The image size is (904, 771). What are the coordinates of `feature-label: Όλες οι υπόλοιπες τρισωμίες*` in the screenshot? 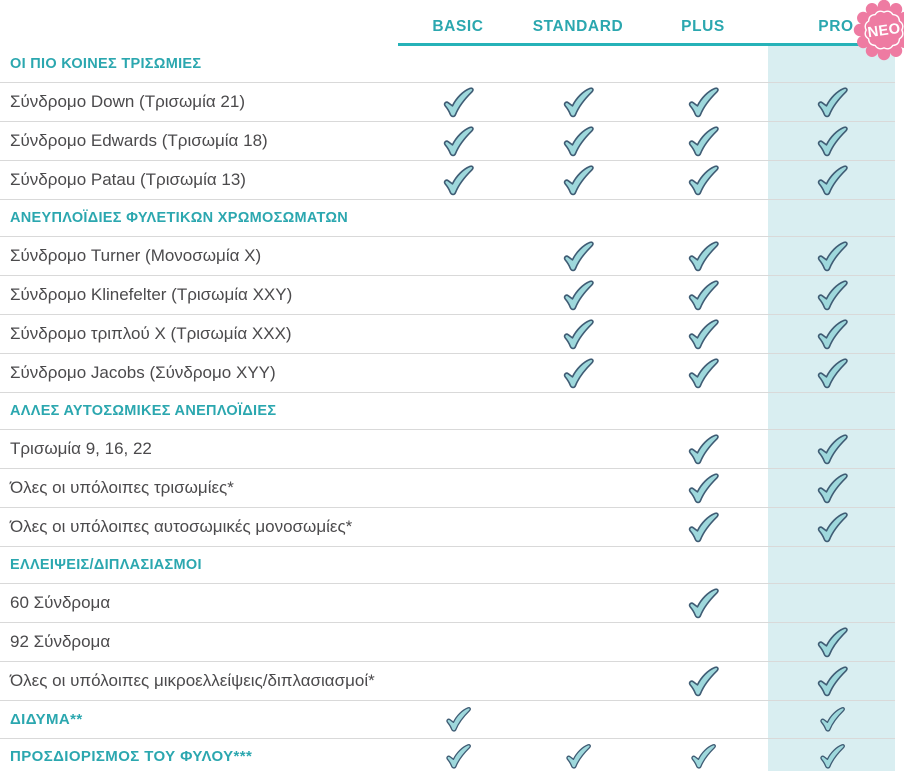 It's located at (122, 487).